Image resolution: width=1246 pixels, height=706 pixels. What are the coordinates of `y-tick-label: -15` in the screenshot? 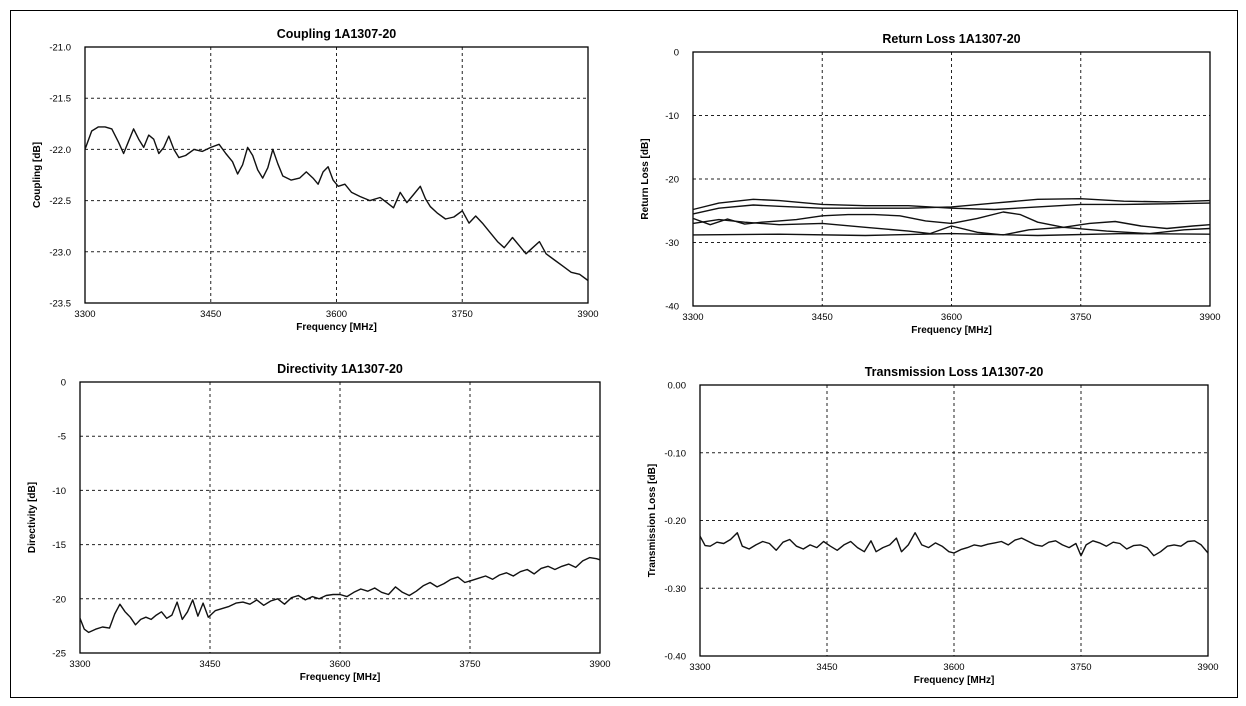 It's located at (59, 545).